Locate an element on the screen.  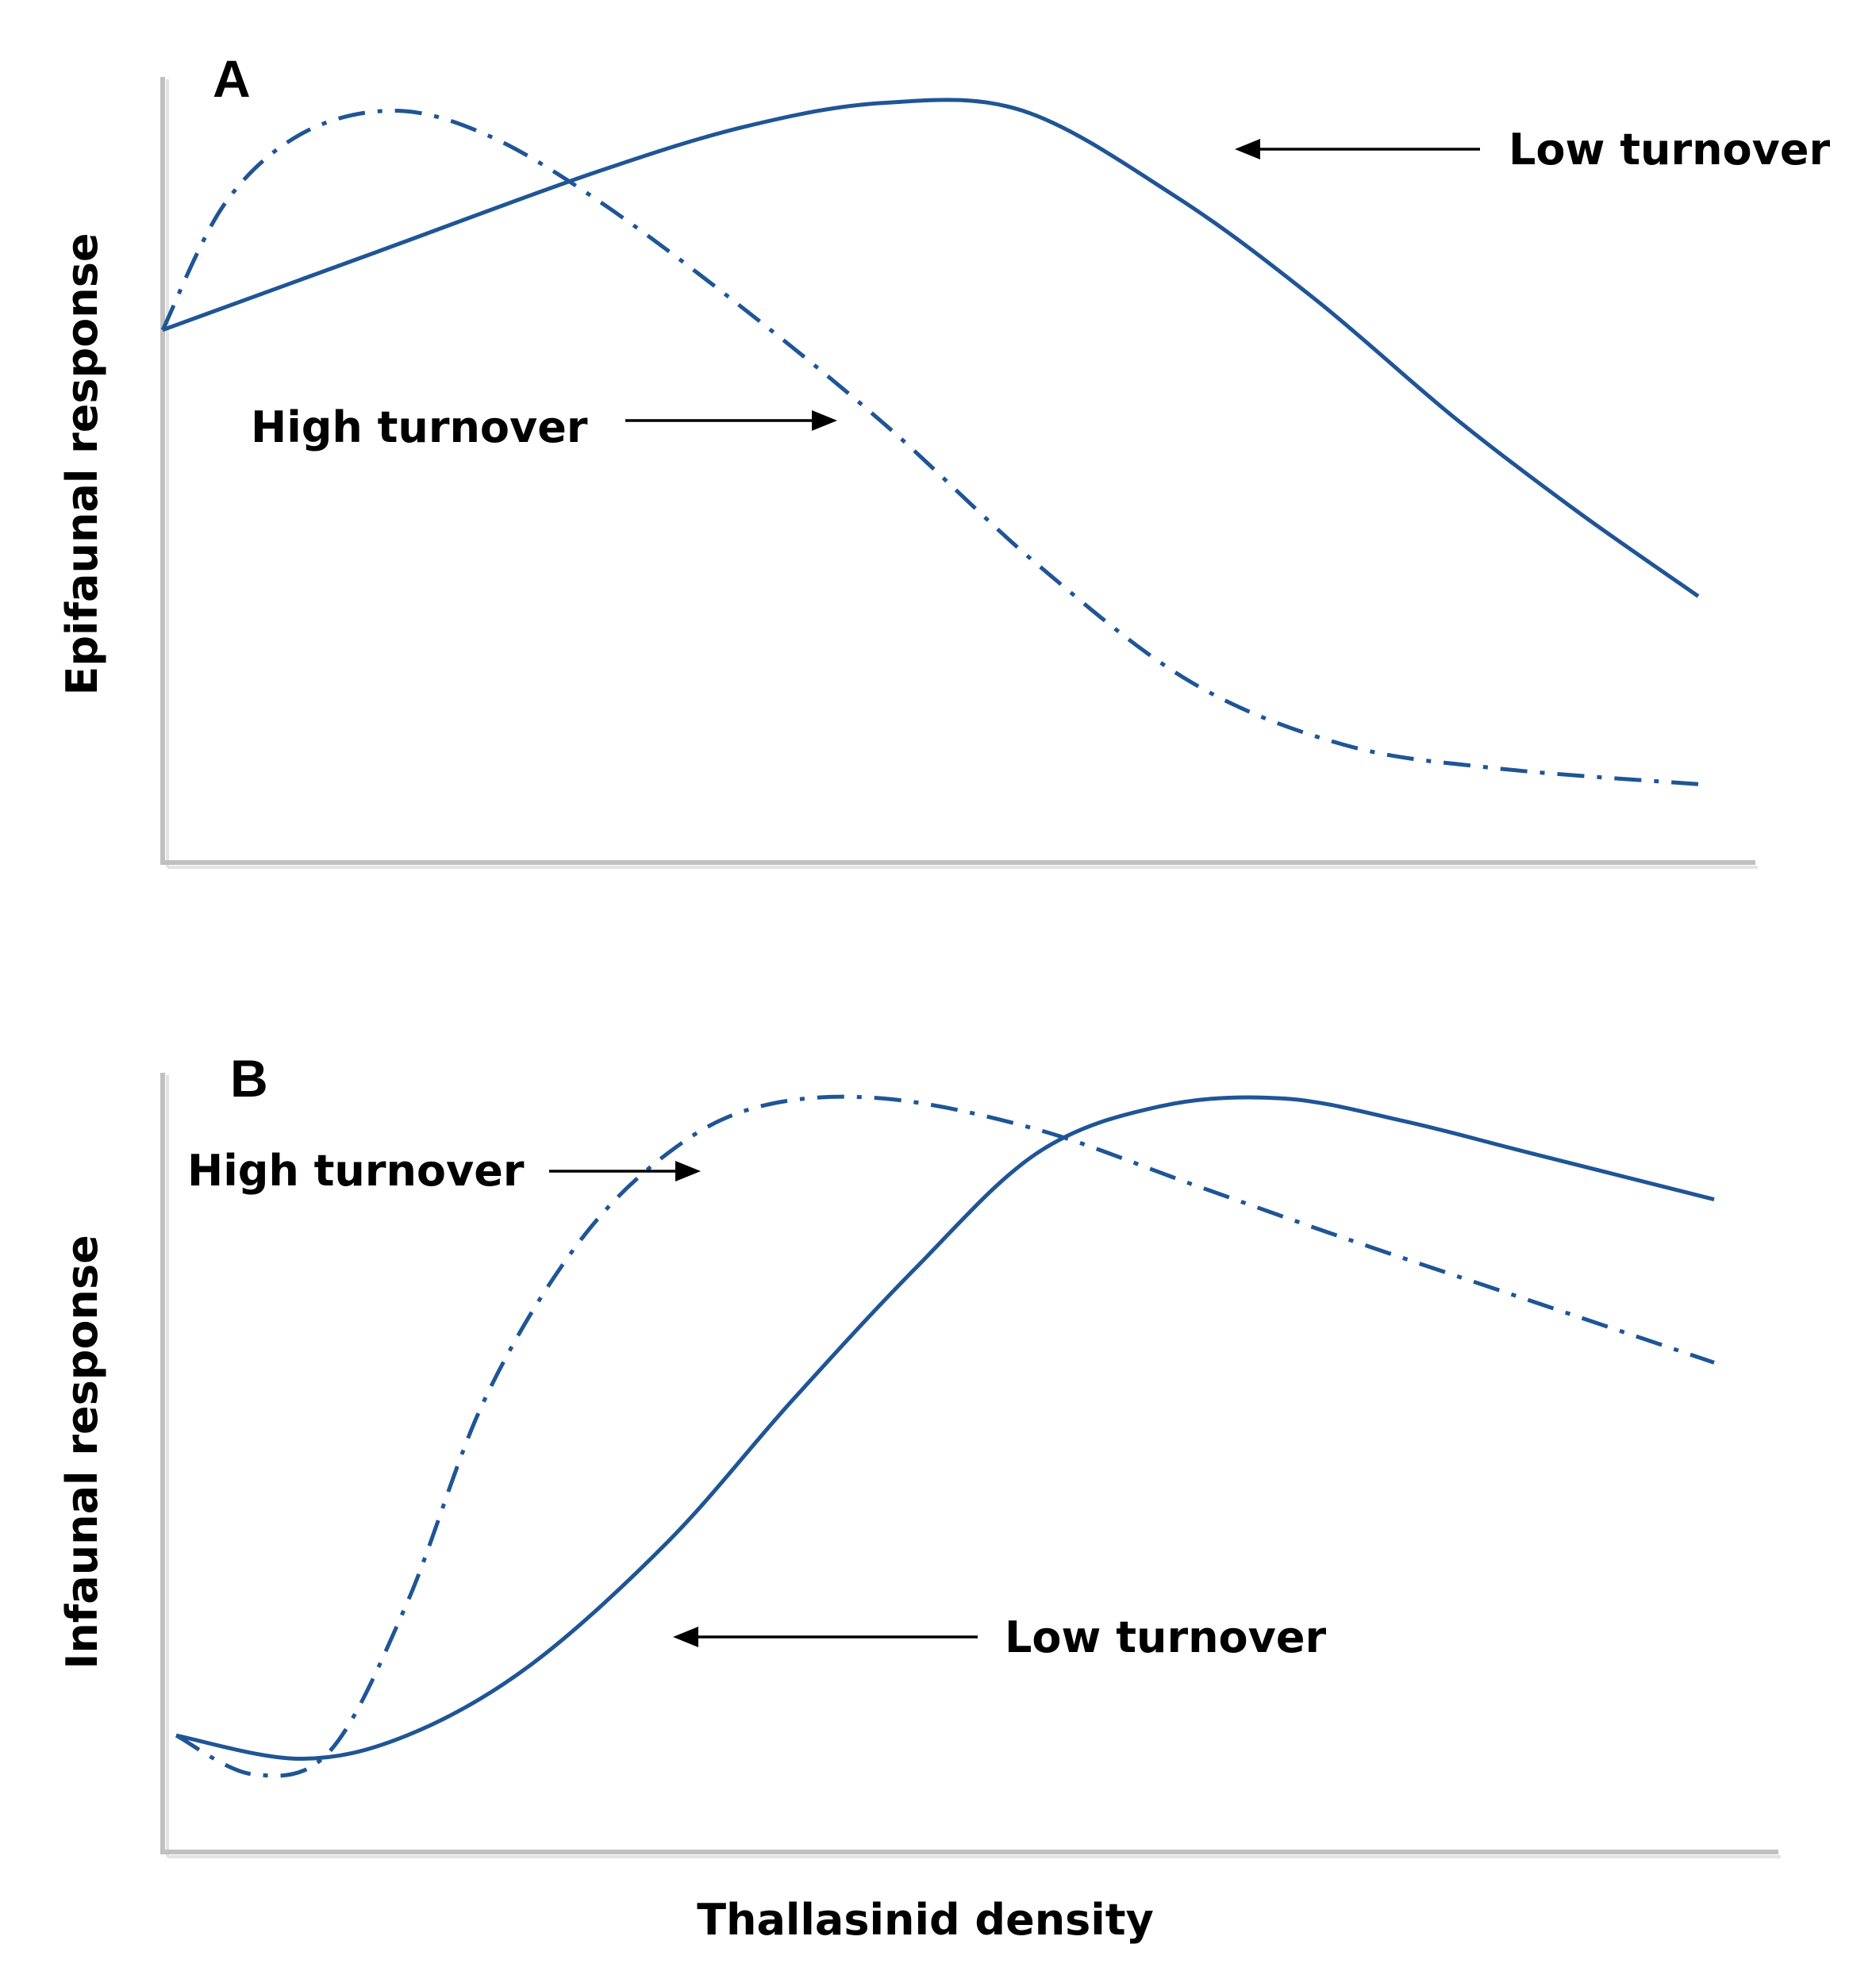
panel-b-annotation-high-turnover: High turnover is located at coordinates (444, 1171).